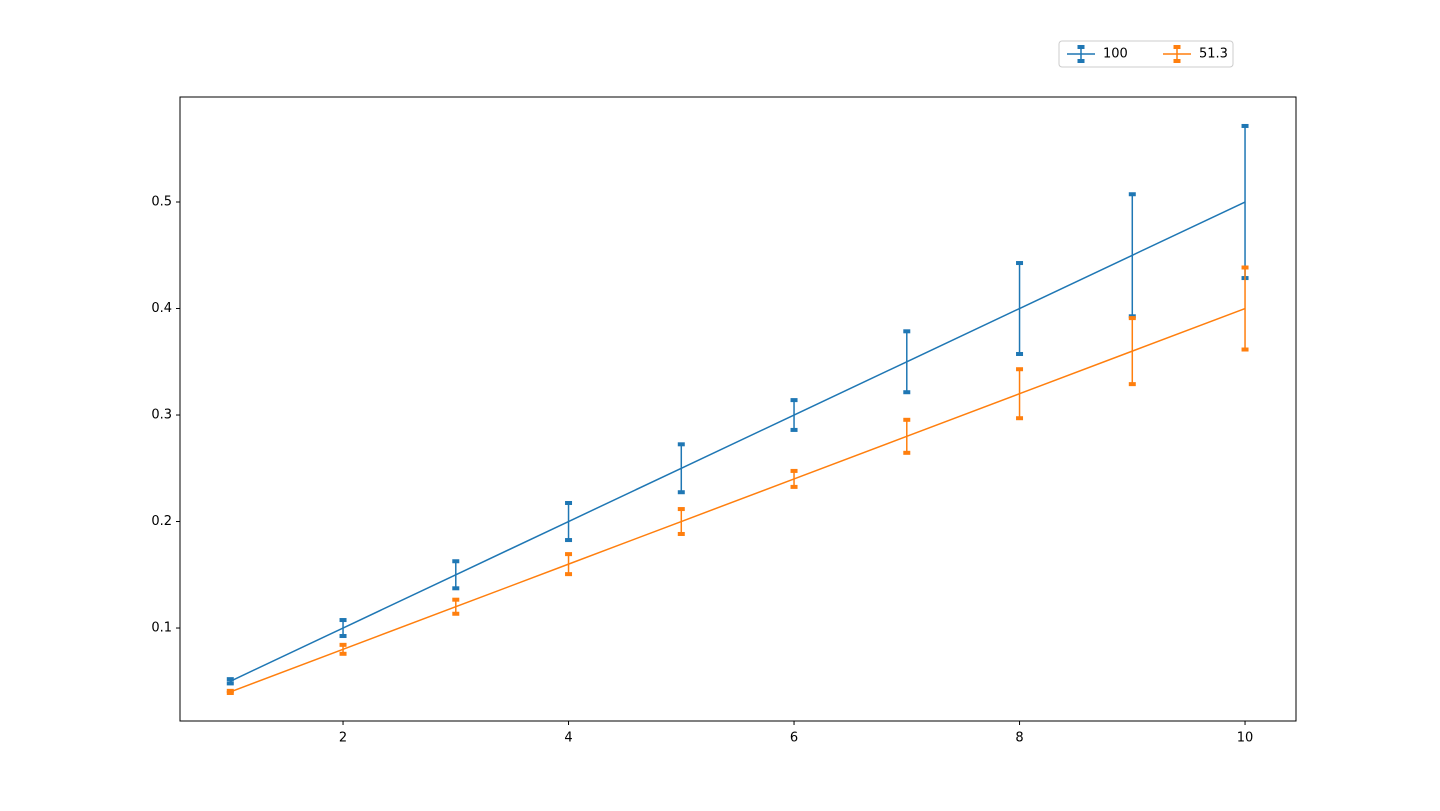  Describe the element at coordinates (161, 202) in the screenshot. I see `y-tick-label: 0.5` at that location.